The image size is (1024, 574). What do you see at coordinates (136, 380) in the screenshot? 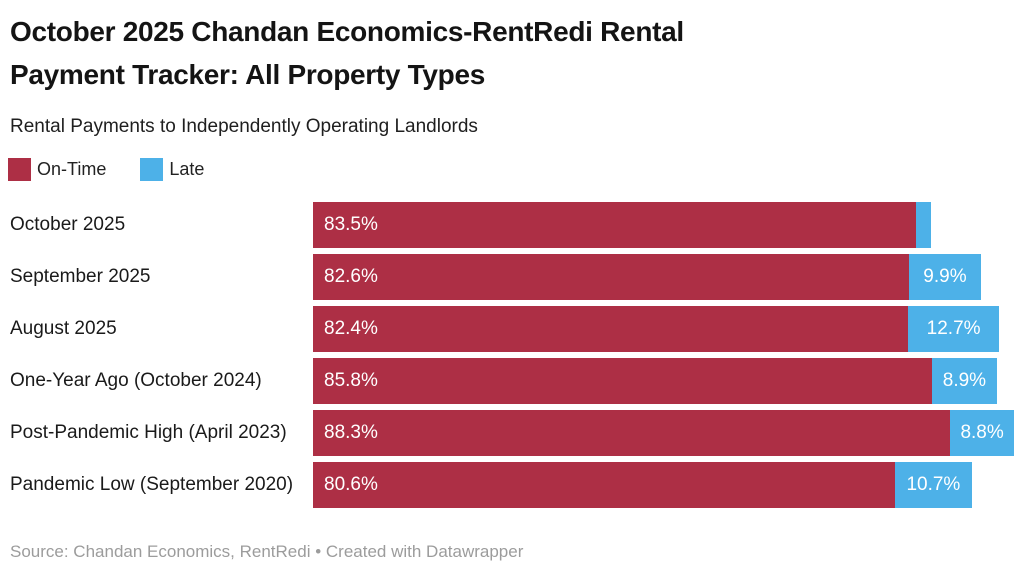
I see `category-label: One-Year Ago (October 2024)` at bounding box center [136, 380].